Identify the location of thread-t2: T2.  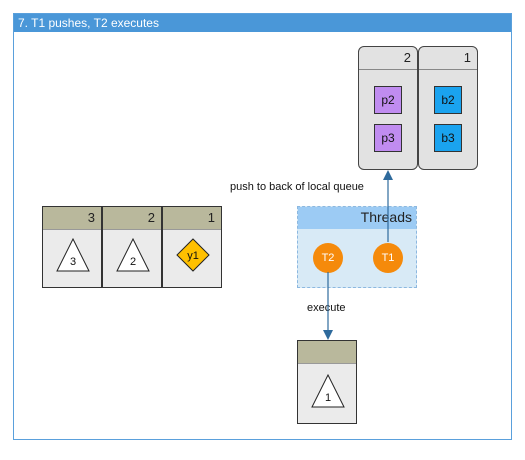
(328, 258).